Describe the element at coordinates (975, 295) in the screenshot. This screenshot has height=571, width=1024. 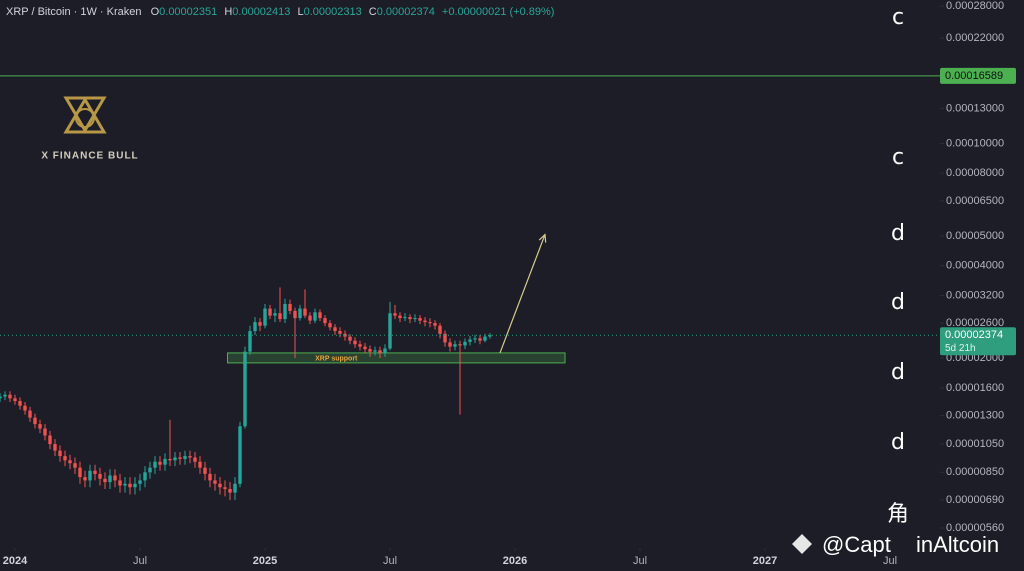
I see `y-tick-label: 0.00003200` at that location.